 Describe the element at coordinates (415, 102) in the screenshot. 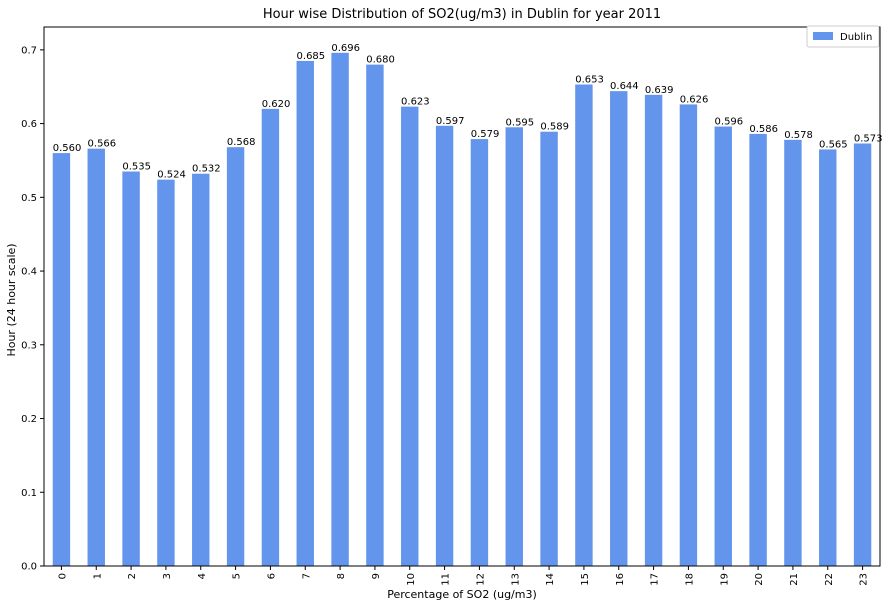

I see `data-label-10: 0.623` at that location.